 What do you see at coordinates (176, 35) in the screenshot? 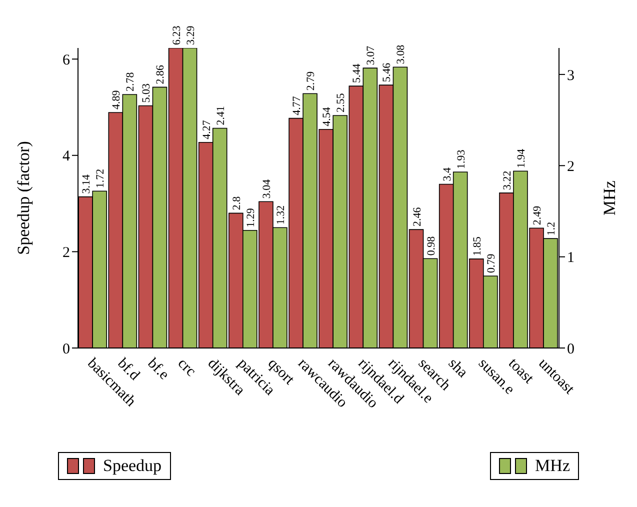
I see `data-label: 6.23` at bounding box center [176, 35].